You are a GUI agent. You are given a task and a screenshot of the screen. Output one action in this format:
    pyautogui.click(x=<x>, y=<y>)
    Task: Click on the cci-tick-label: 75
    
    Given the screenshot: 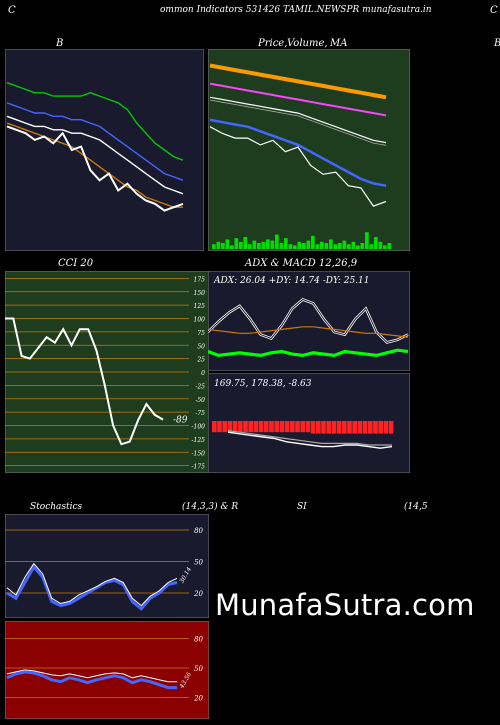 What is the action you would take?
    pyautogui.click(x=201, y=333)
    